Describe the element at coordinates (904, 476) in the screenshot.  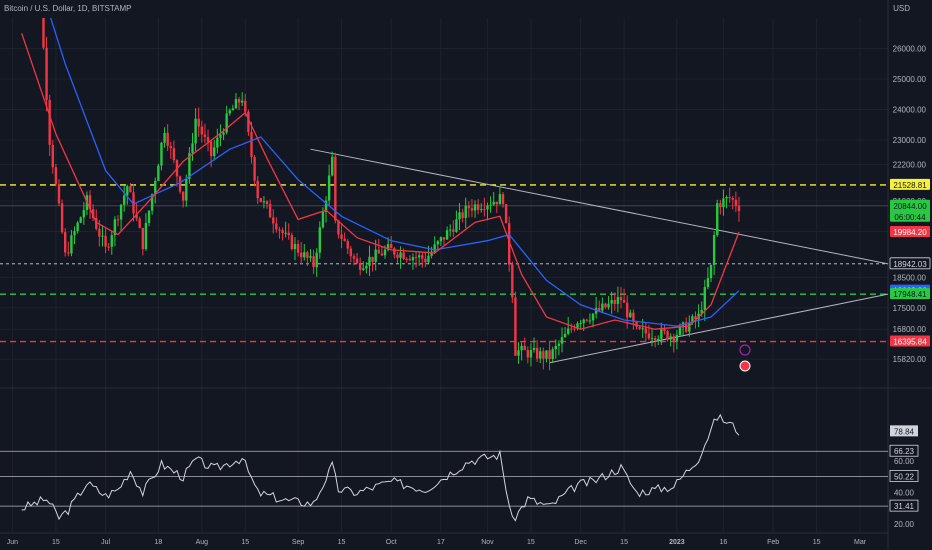
I see `rsi-level-label: 50.22` at that location.